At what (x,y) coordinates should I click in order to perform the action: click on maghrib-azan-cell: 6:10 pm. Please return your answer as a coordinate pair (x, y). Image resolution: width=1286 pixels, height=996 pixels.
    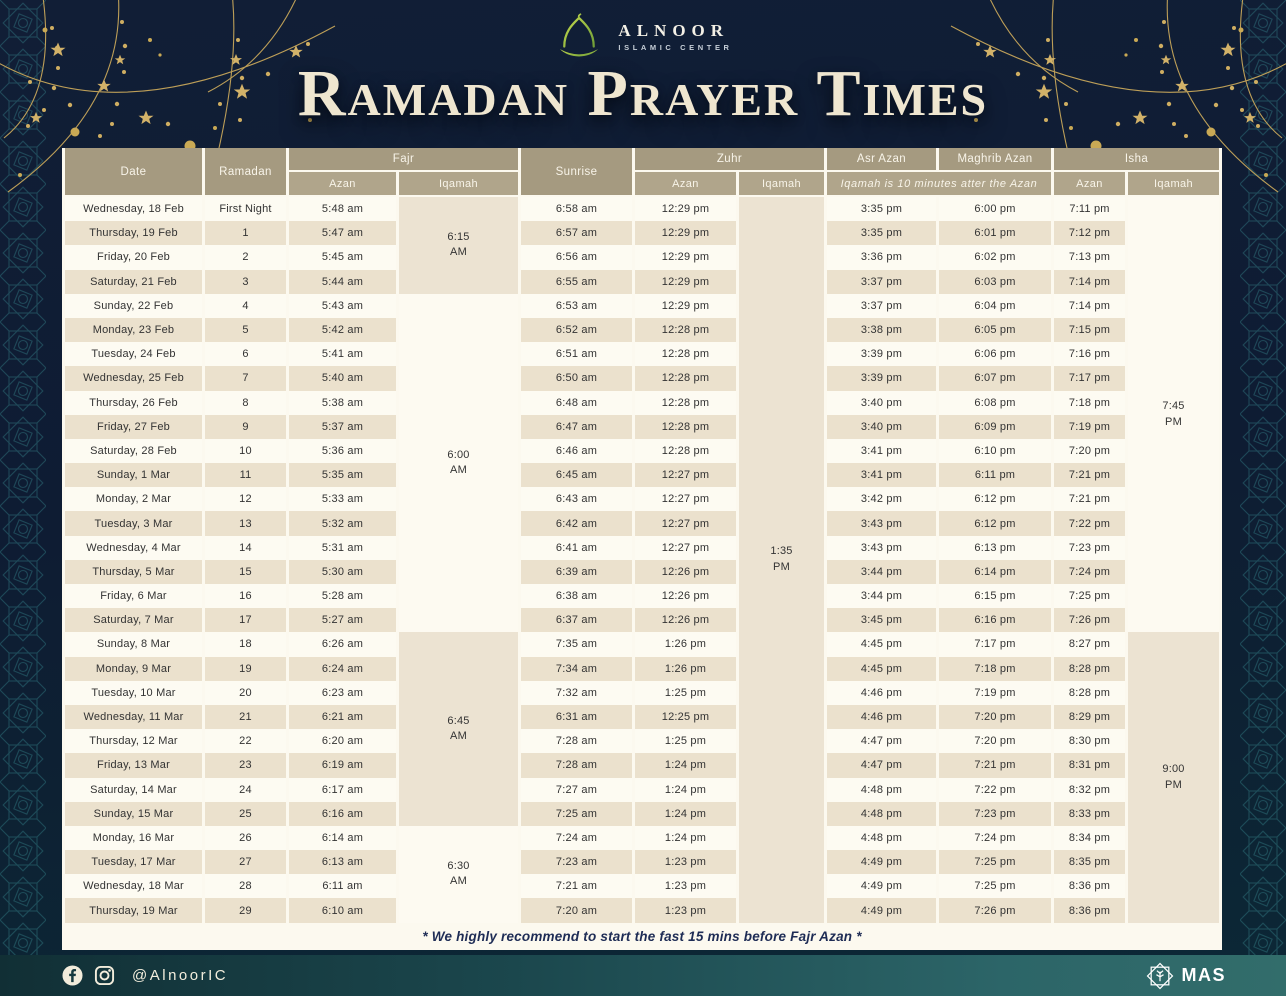
    Looking at the image, I should click on (995, 451).